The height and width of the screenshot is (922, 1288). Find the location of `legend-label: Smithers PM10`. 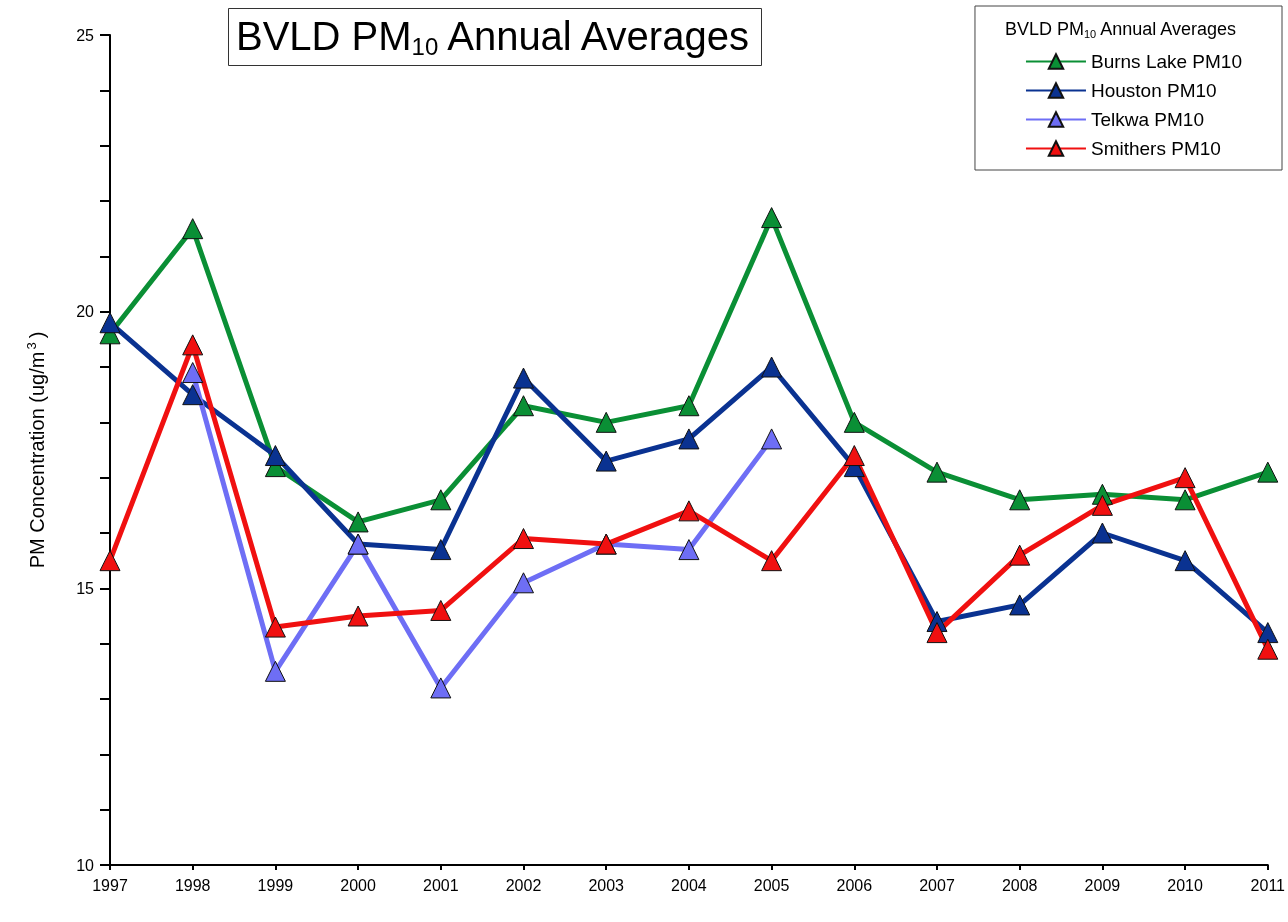

legend-label: Smithers PM10 is located at coordinates (1155, 148).